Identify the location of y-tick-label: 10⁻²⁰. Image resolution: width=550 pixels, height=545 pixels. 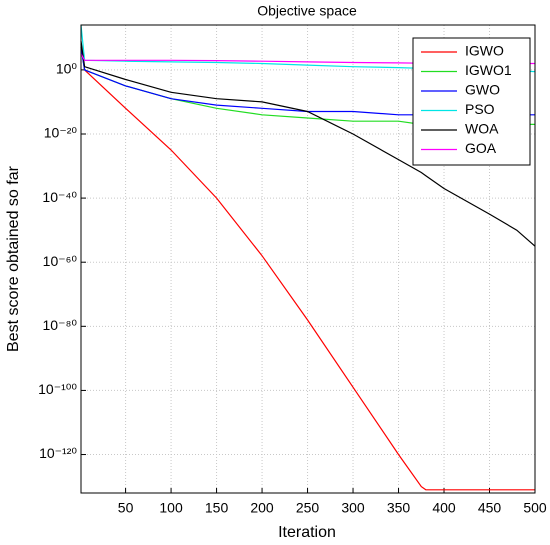
(61, 133).